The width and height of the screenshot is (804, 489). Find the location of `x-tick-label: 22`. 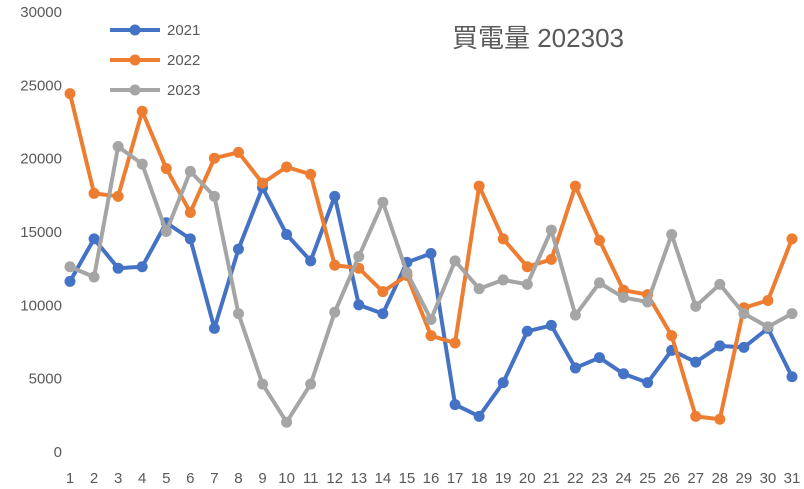

x-tick-label: 22 is located at coordinates (575, 478).